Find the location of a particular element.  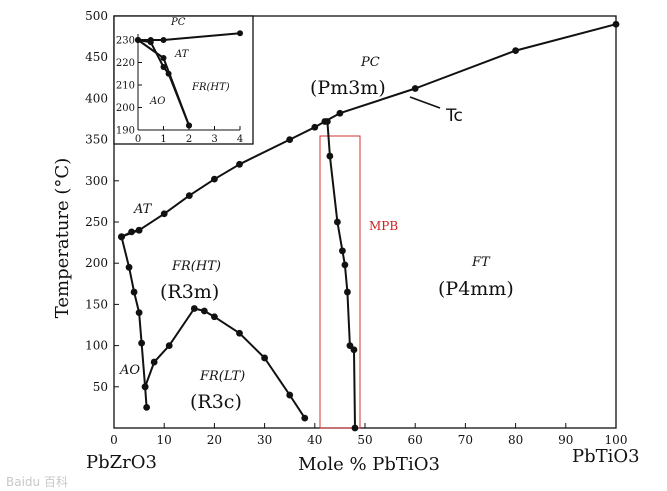

inset-x-tick-label: 4 is located at coordinates (240, 139).